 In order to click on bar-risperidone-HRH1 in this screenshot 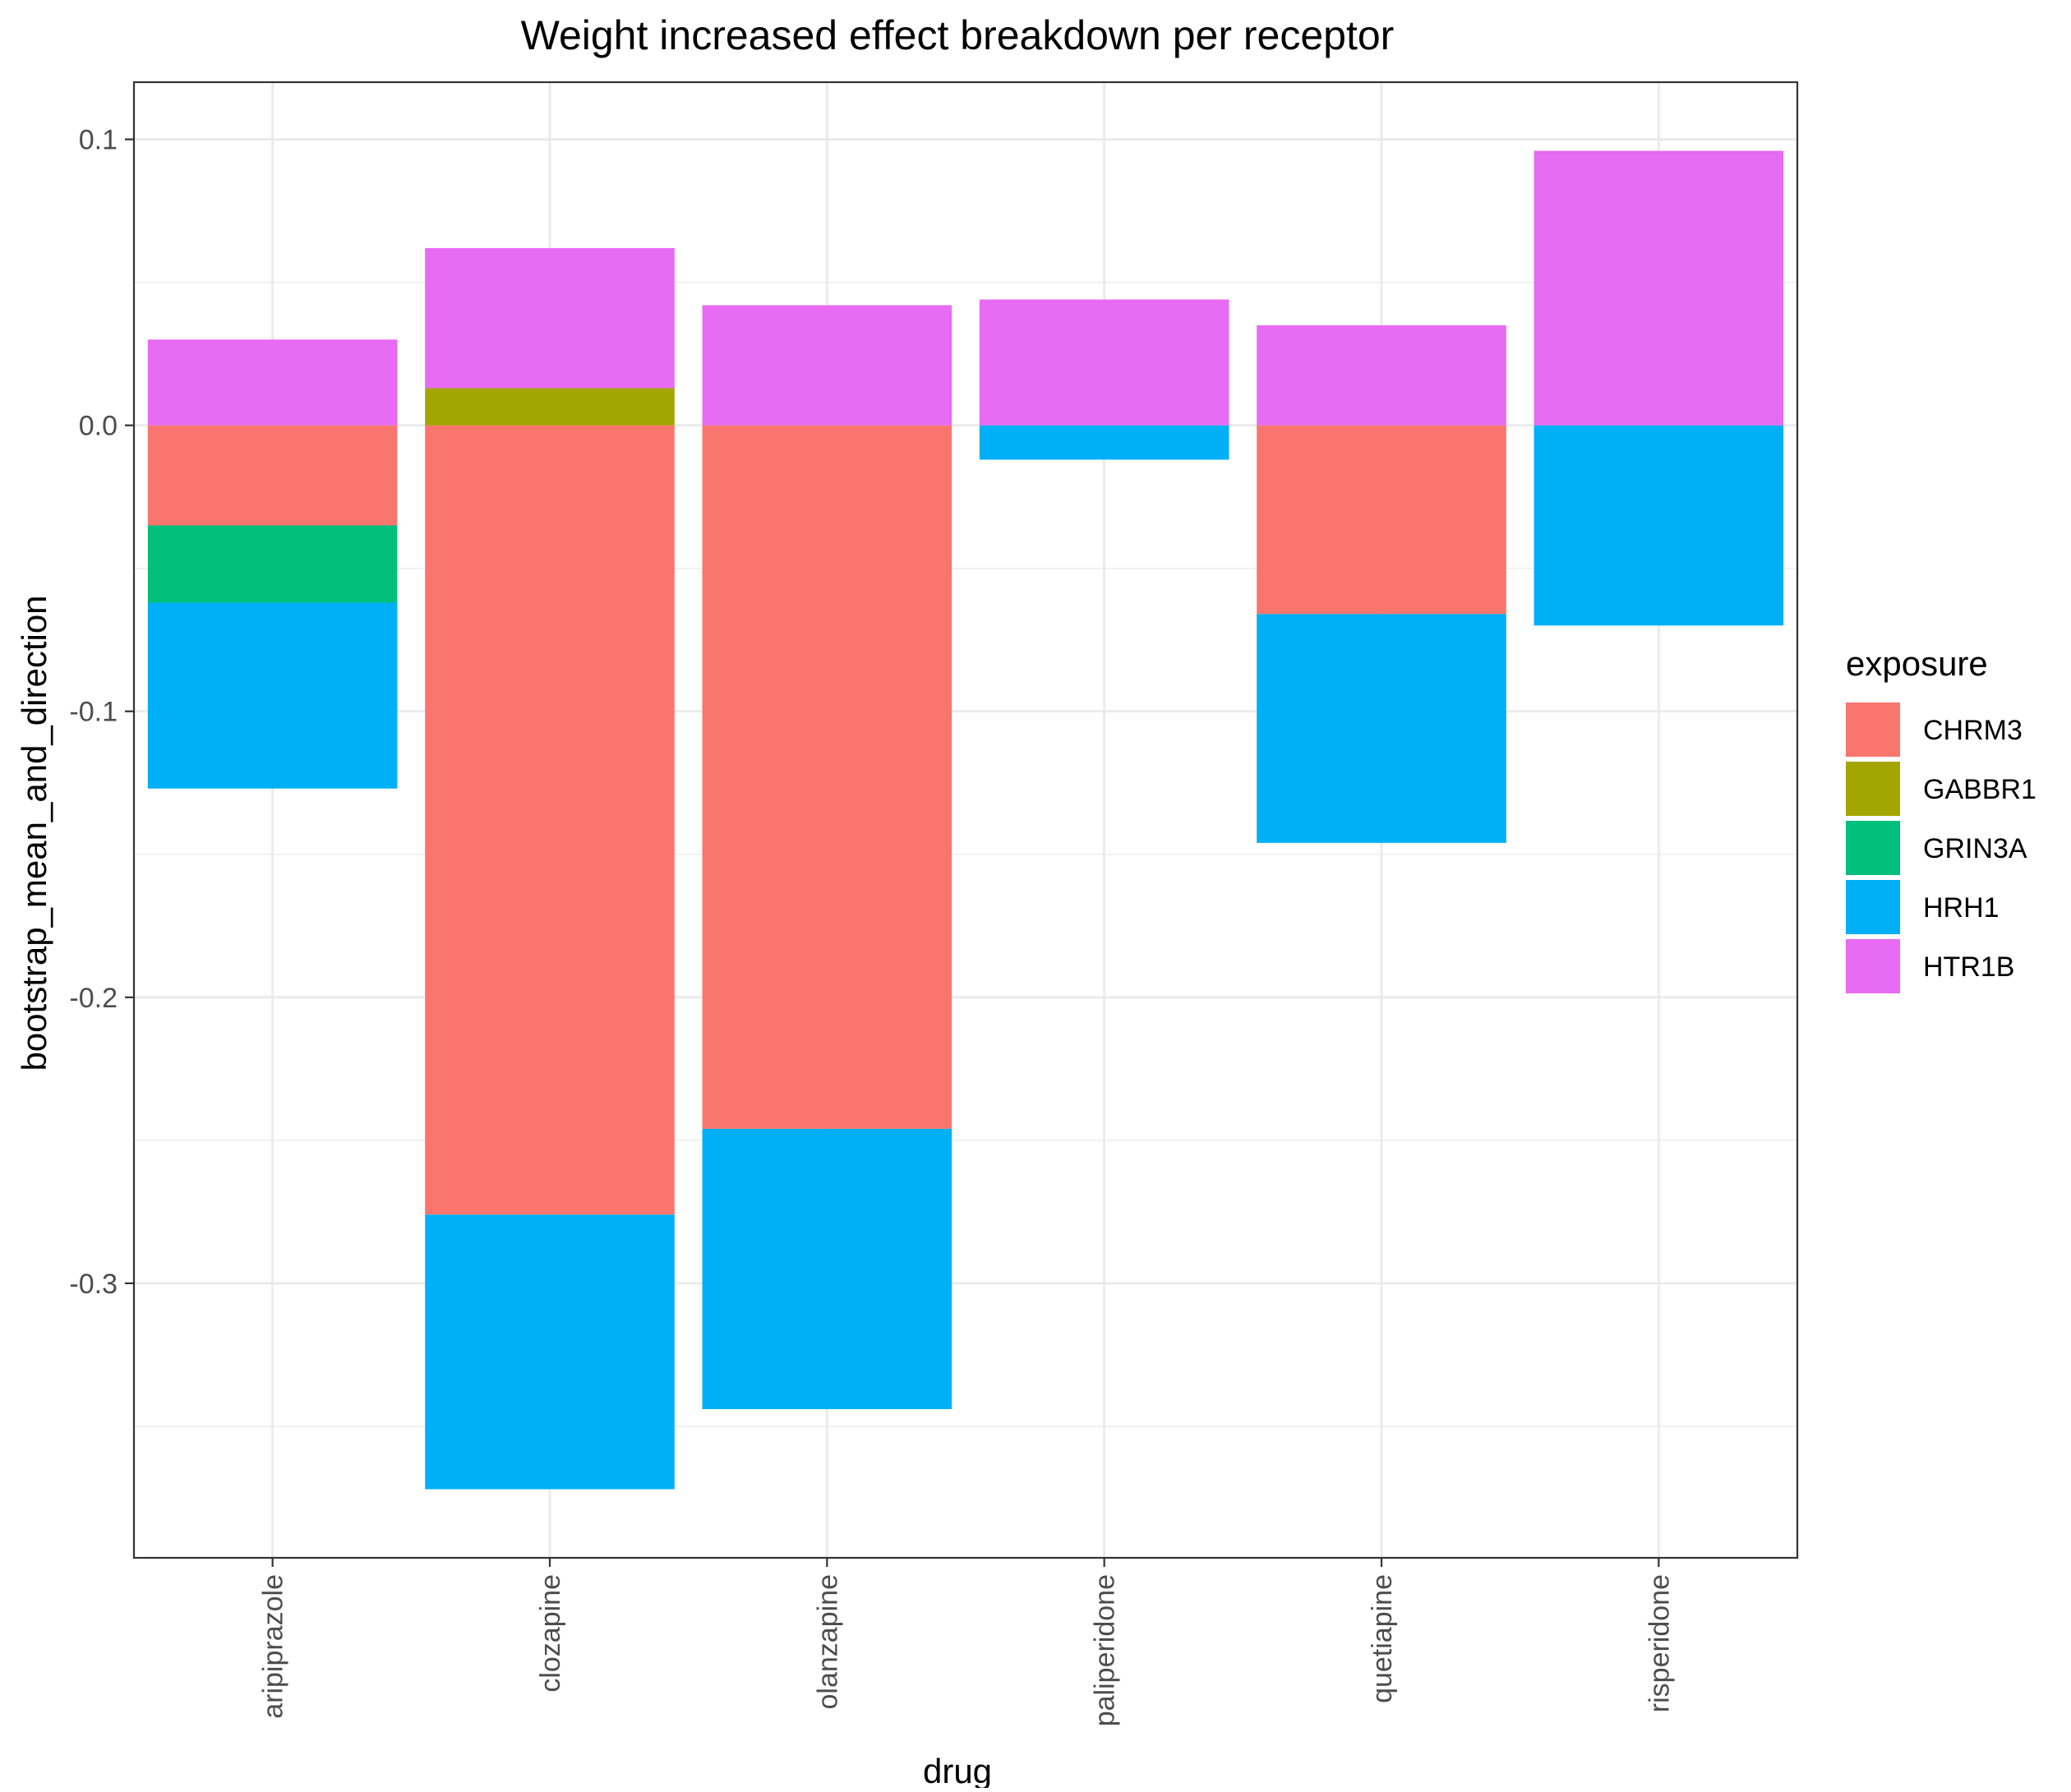, I will do `click(1659, 525)`.